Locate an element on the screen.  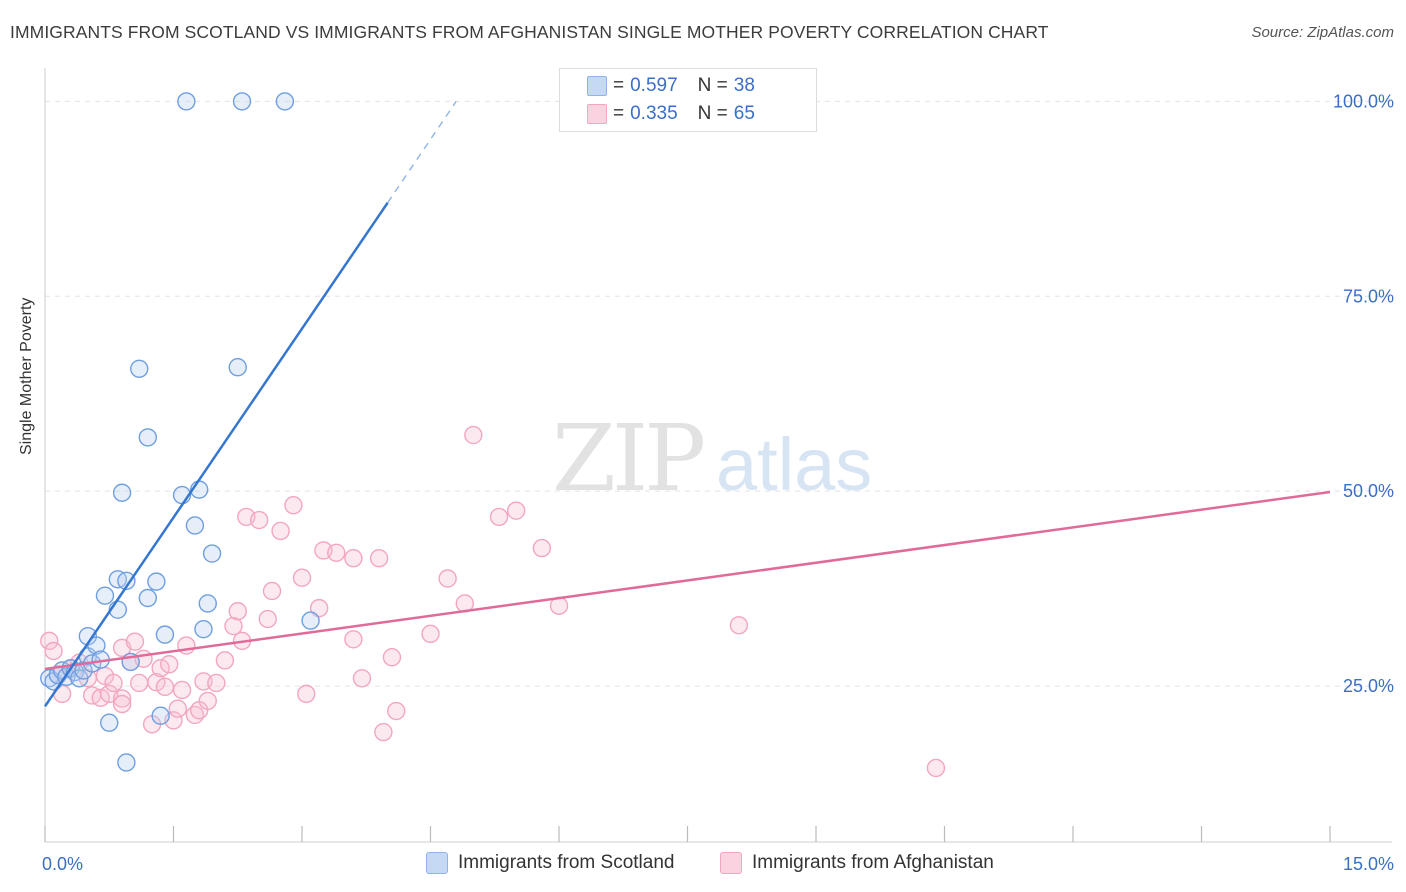
legend-n-value: 38 is located at coordinates (744, 85).